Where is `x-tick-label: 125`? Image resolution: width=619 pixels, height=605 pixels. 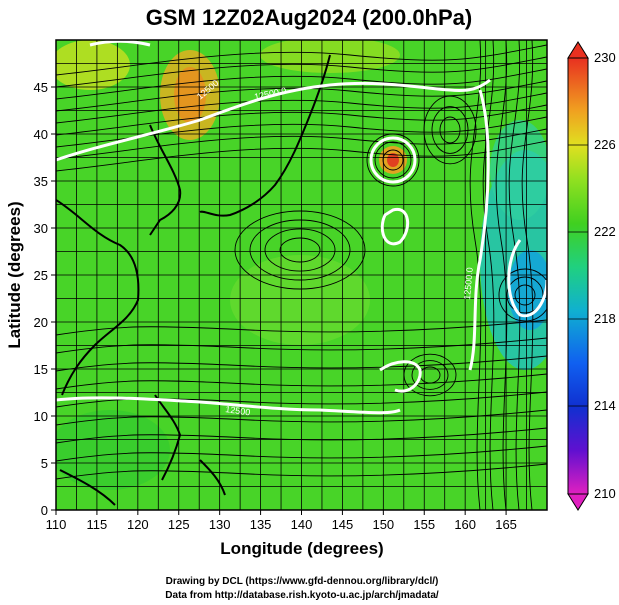 x-tick-label: 125 is located at coordinates (179, 524).